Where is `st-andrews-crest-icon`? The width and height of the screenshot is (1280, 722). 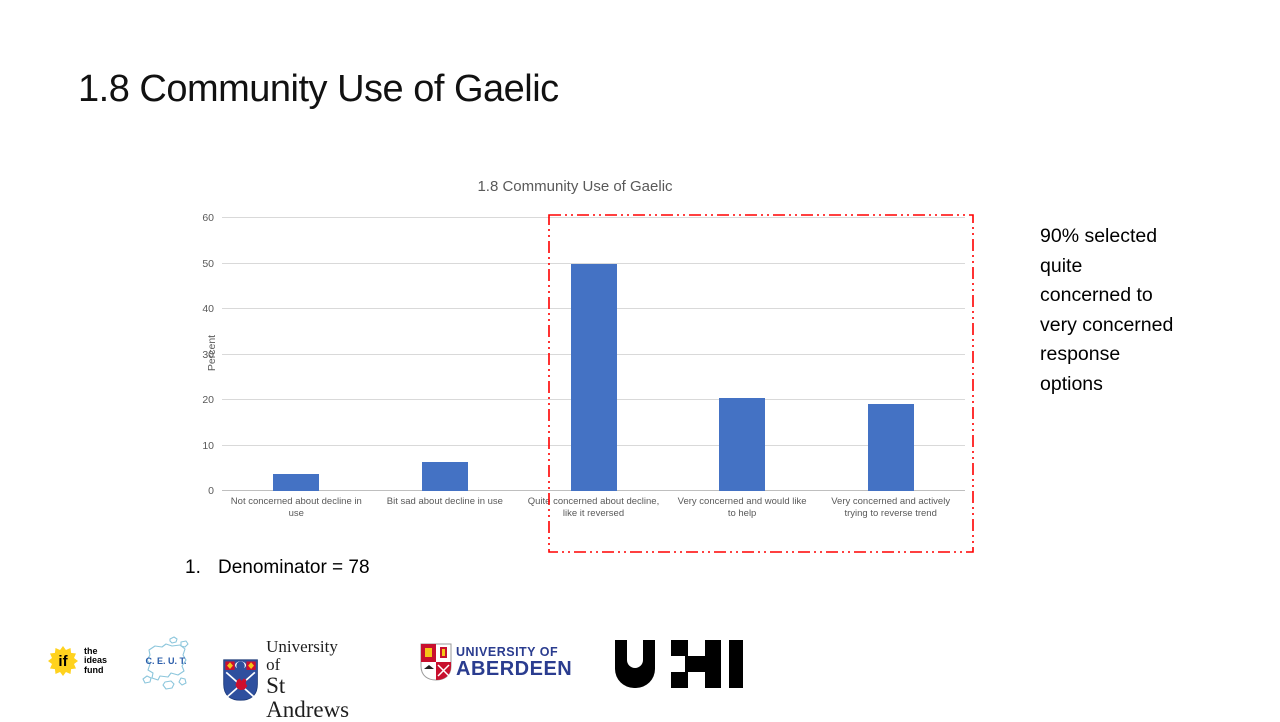
st-andrews-crest-icon is located at coordinates (240, 680).